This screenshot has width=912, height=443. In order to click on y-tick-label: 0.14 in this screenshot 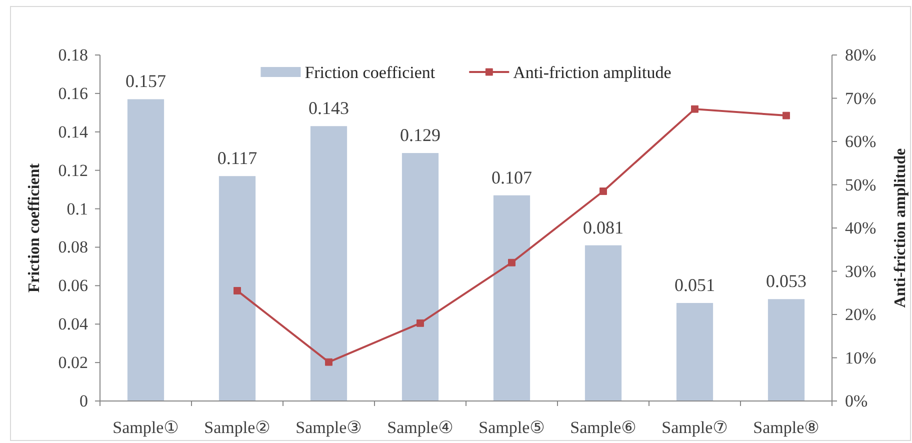, I will do `click(73, 132)`.